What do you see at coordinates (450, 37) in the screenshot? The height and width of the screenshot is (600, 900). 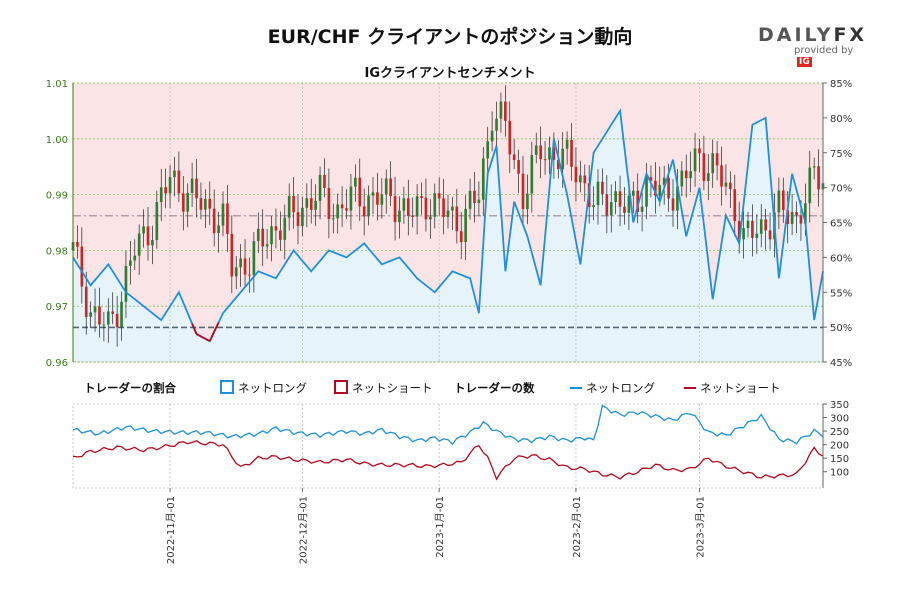 I see `chart-title: EUR/CHF クライアントのポジション動向` at bounding box center [450, 37].